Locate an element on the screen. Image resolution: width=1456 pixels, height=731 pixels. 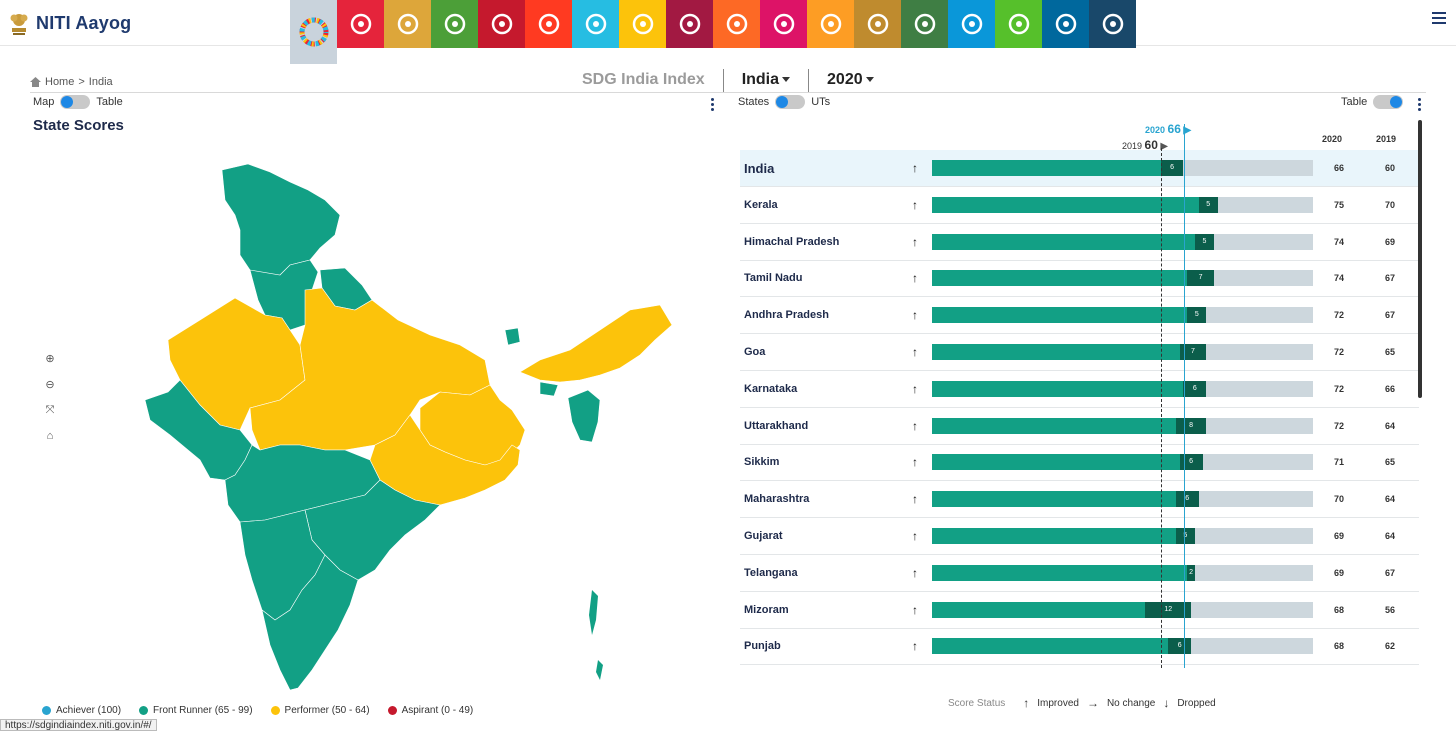
table-row: Kerala ↑ 5 75 70 is located at coordinates (1079, 205).